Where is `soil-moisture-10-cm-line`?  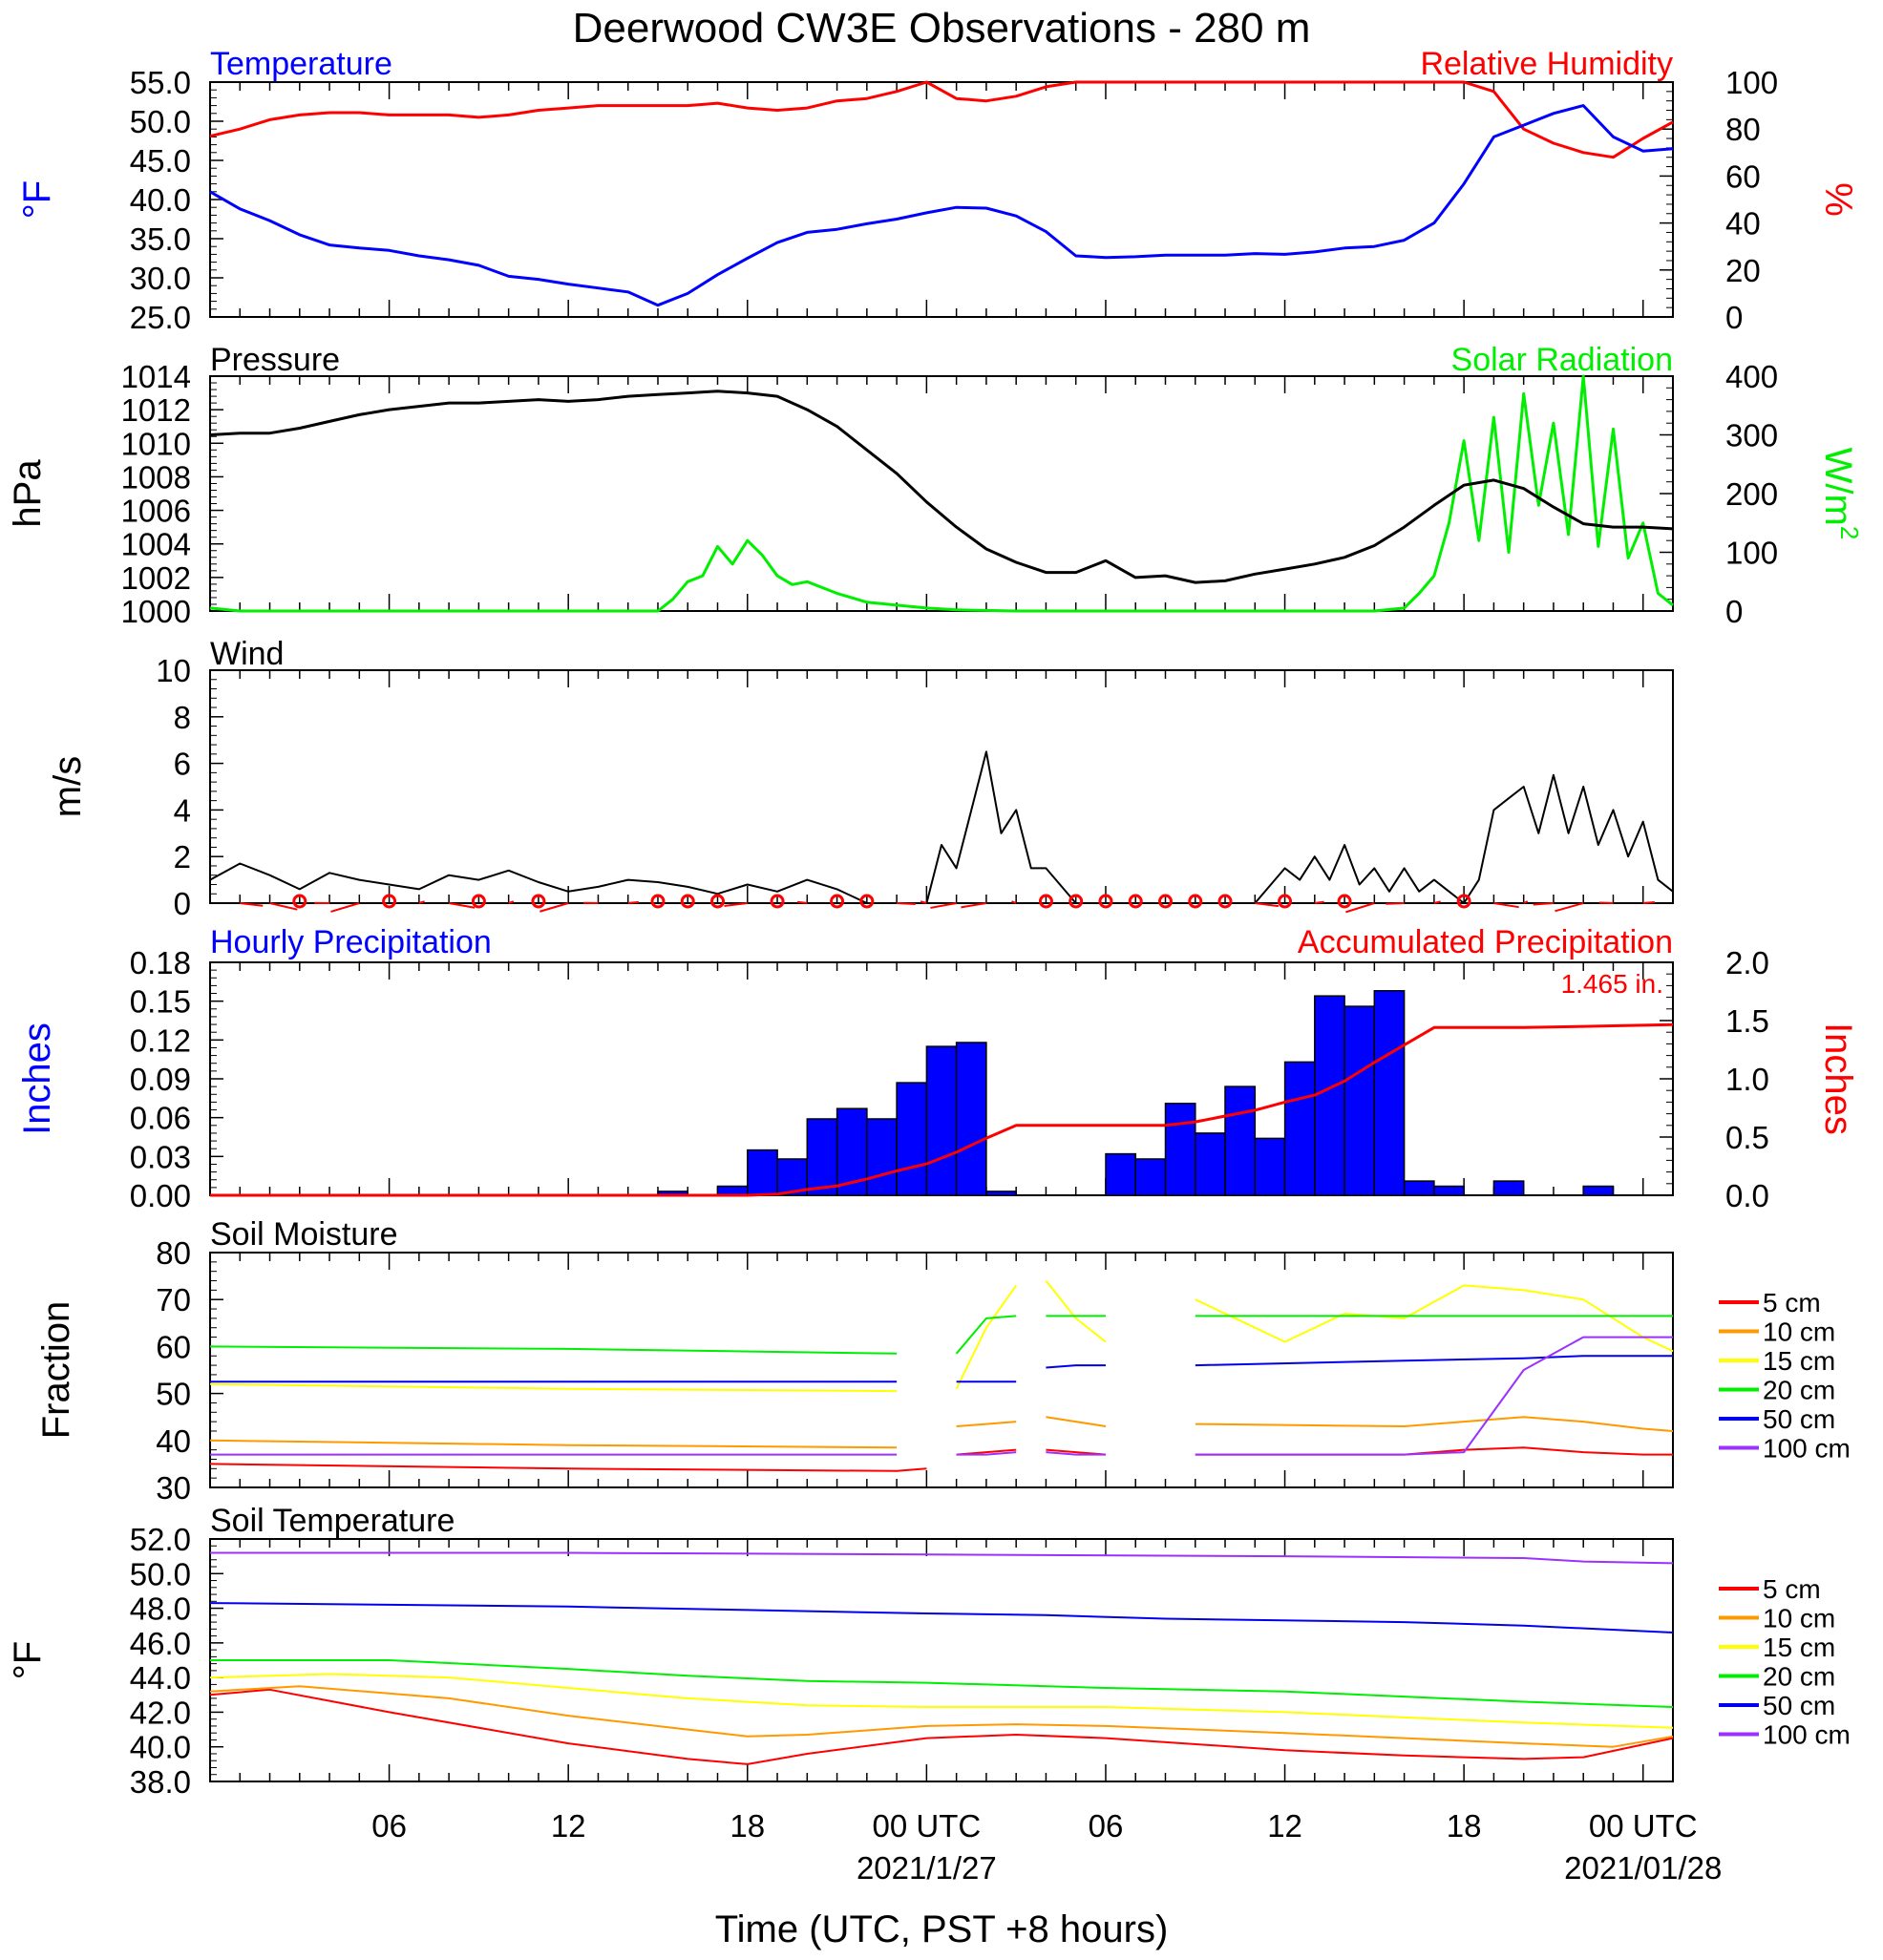
soil-moisture-10-cm-line is located at coordinates (941, 1432).